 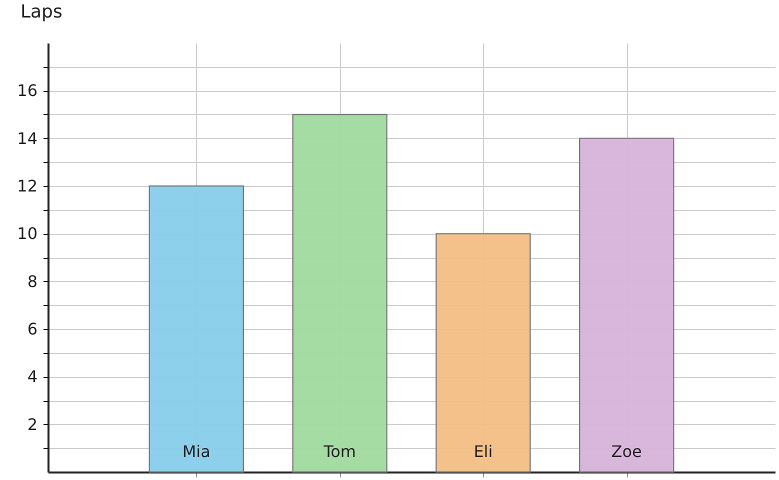 I want to click on y-tick-label: 2, so click(x=32, y=424).